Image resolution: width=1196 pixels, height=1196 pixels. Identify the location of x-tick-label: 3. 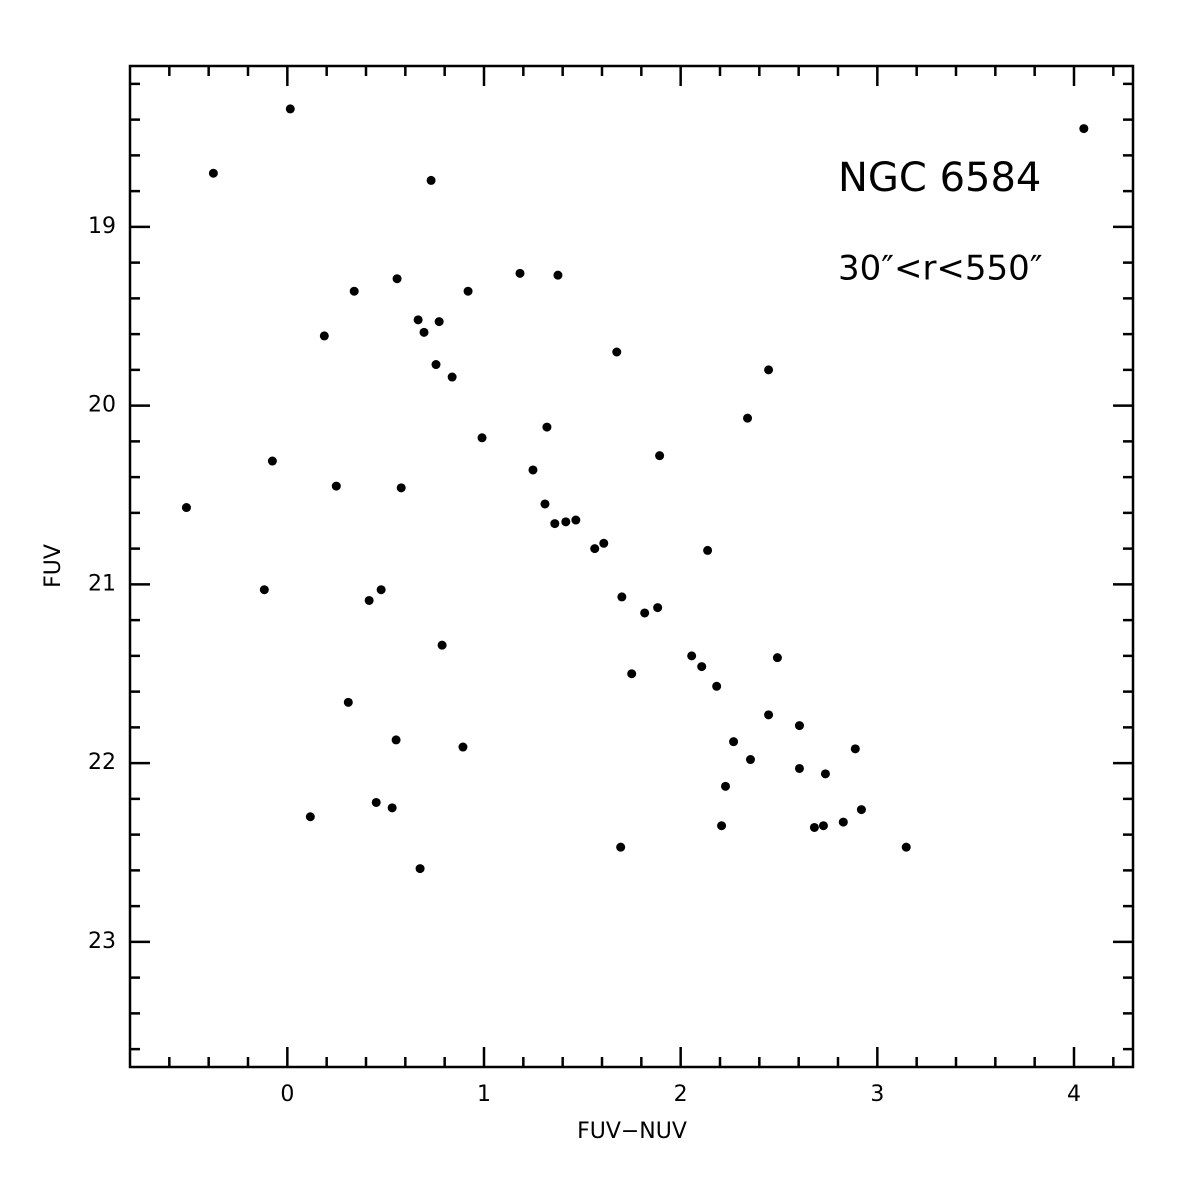
(877, 1094).